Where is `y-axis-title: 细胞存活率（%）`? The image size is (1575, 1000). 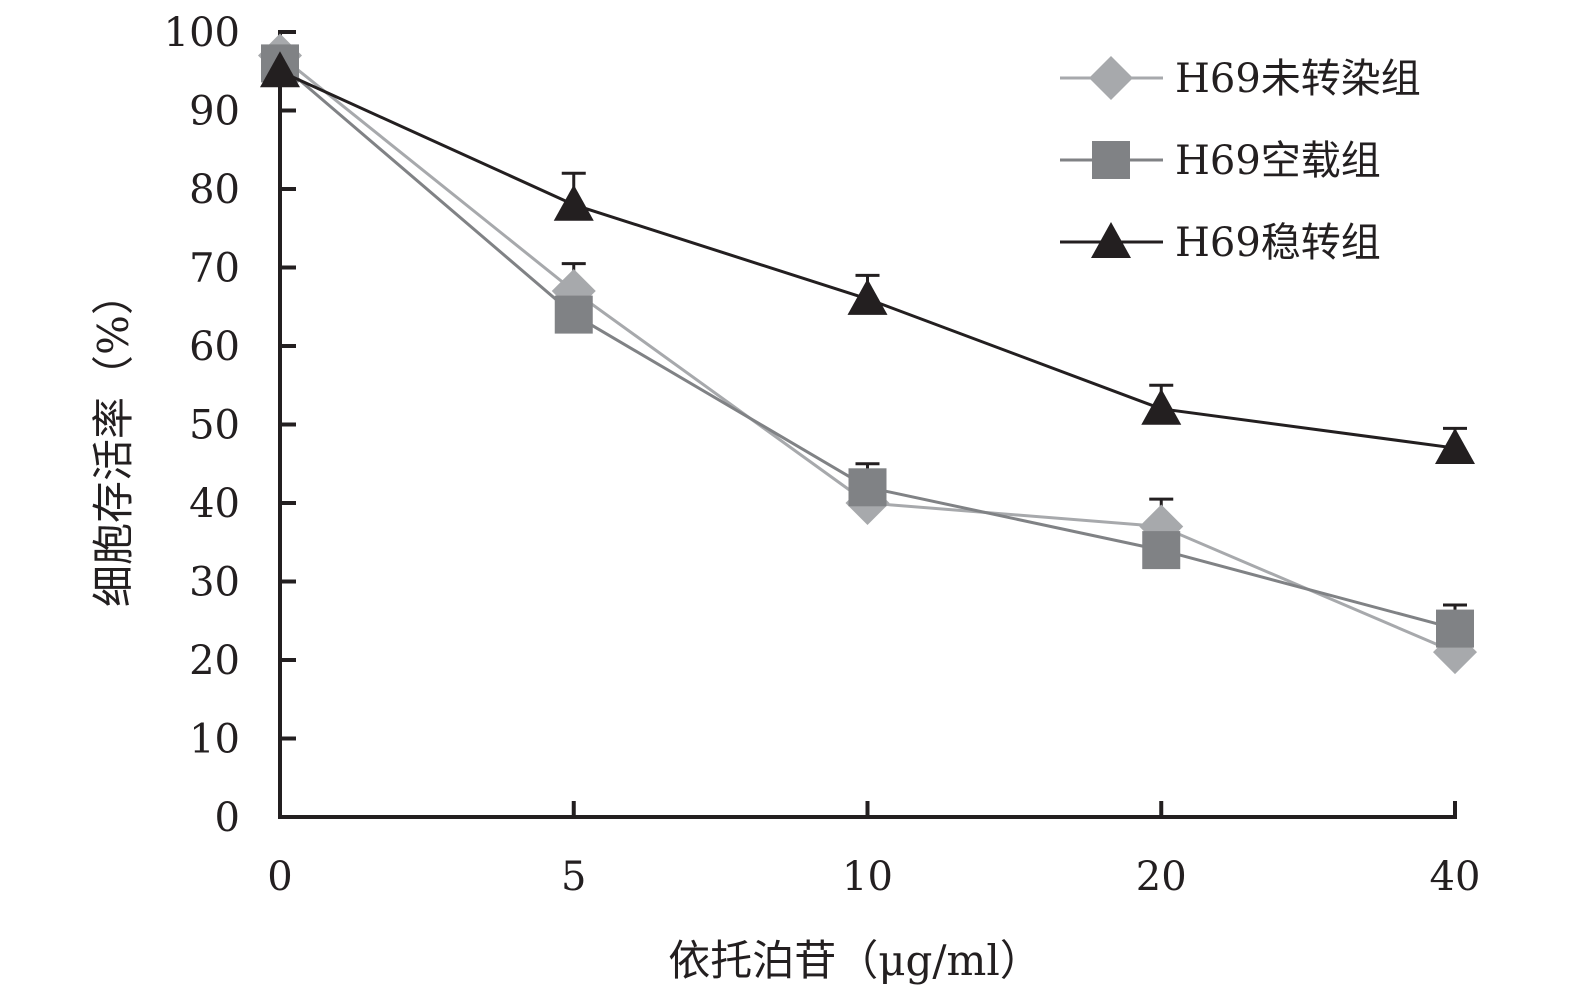
y-axis-title: 细胞存活率（%） is located at coordinates (113, 440).